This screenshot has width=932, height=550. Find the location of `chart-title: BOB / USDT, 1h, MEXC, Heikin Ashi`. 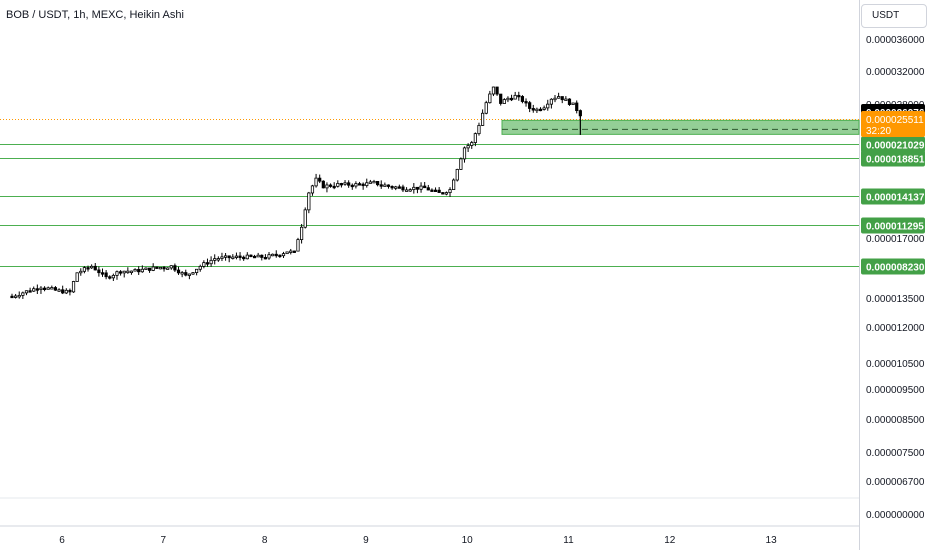

chart-title: BOB / USDT, 1h, MEXC, Heikin Ashi is located at coordinates (95, 15).